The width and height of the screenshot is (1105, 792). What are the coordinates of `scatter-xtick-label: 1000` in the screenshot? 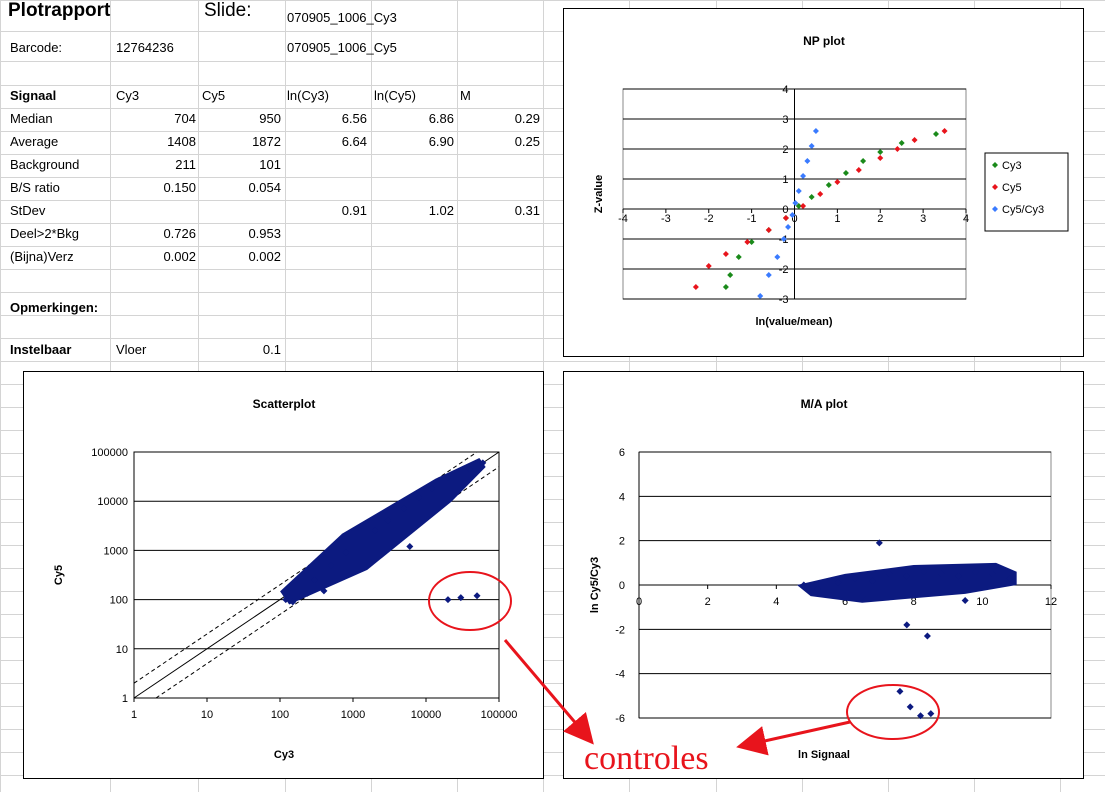 It's located at (353, 715).